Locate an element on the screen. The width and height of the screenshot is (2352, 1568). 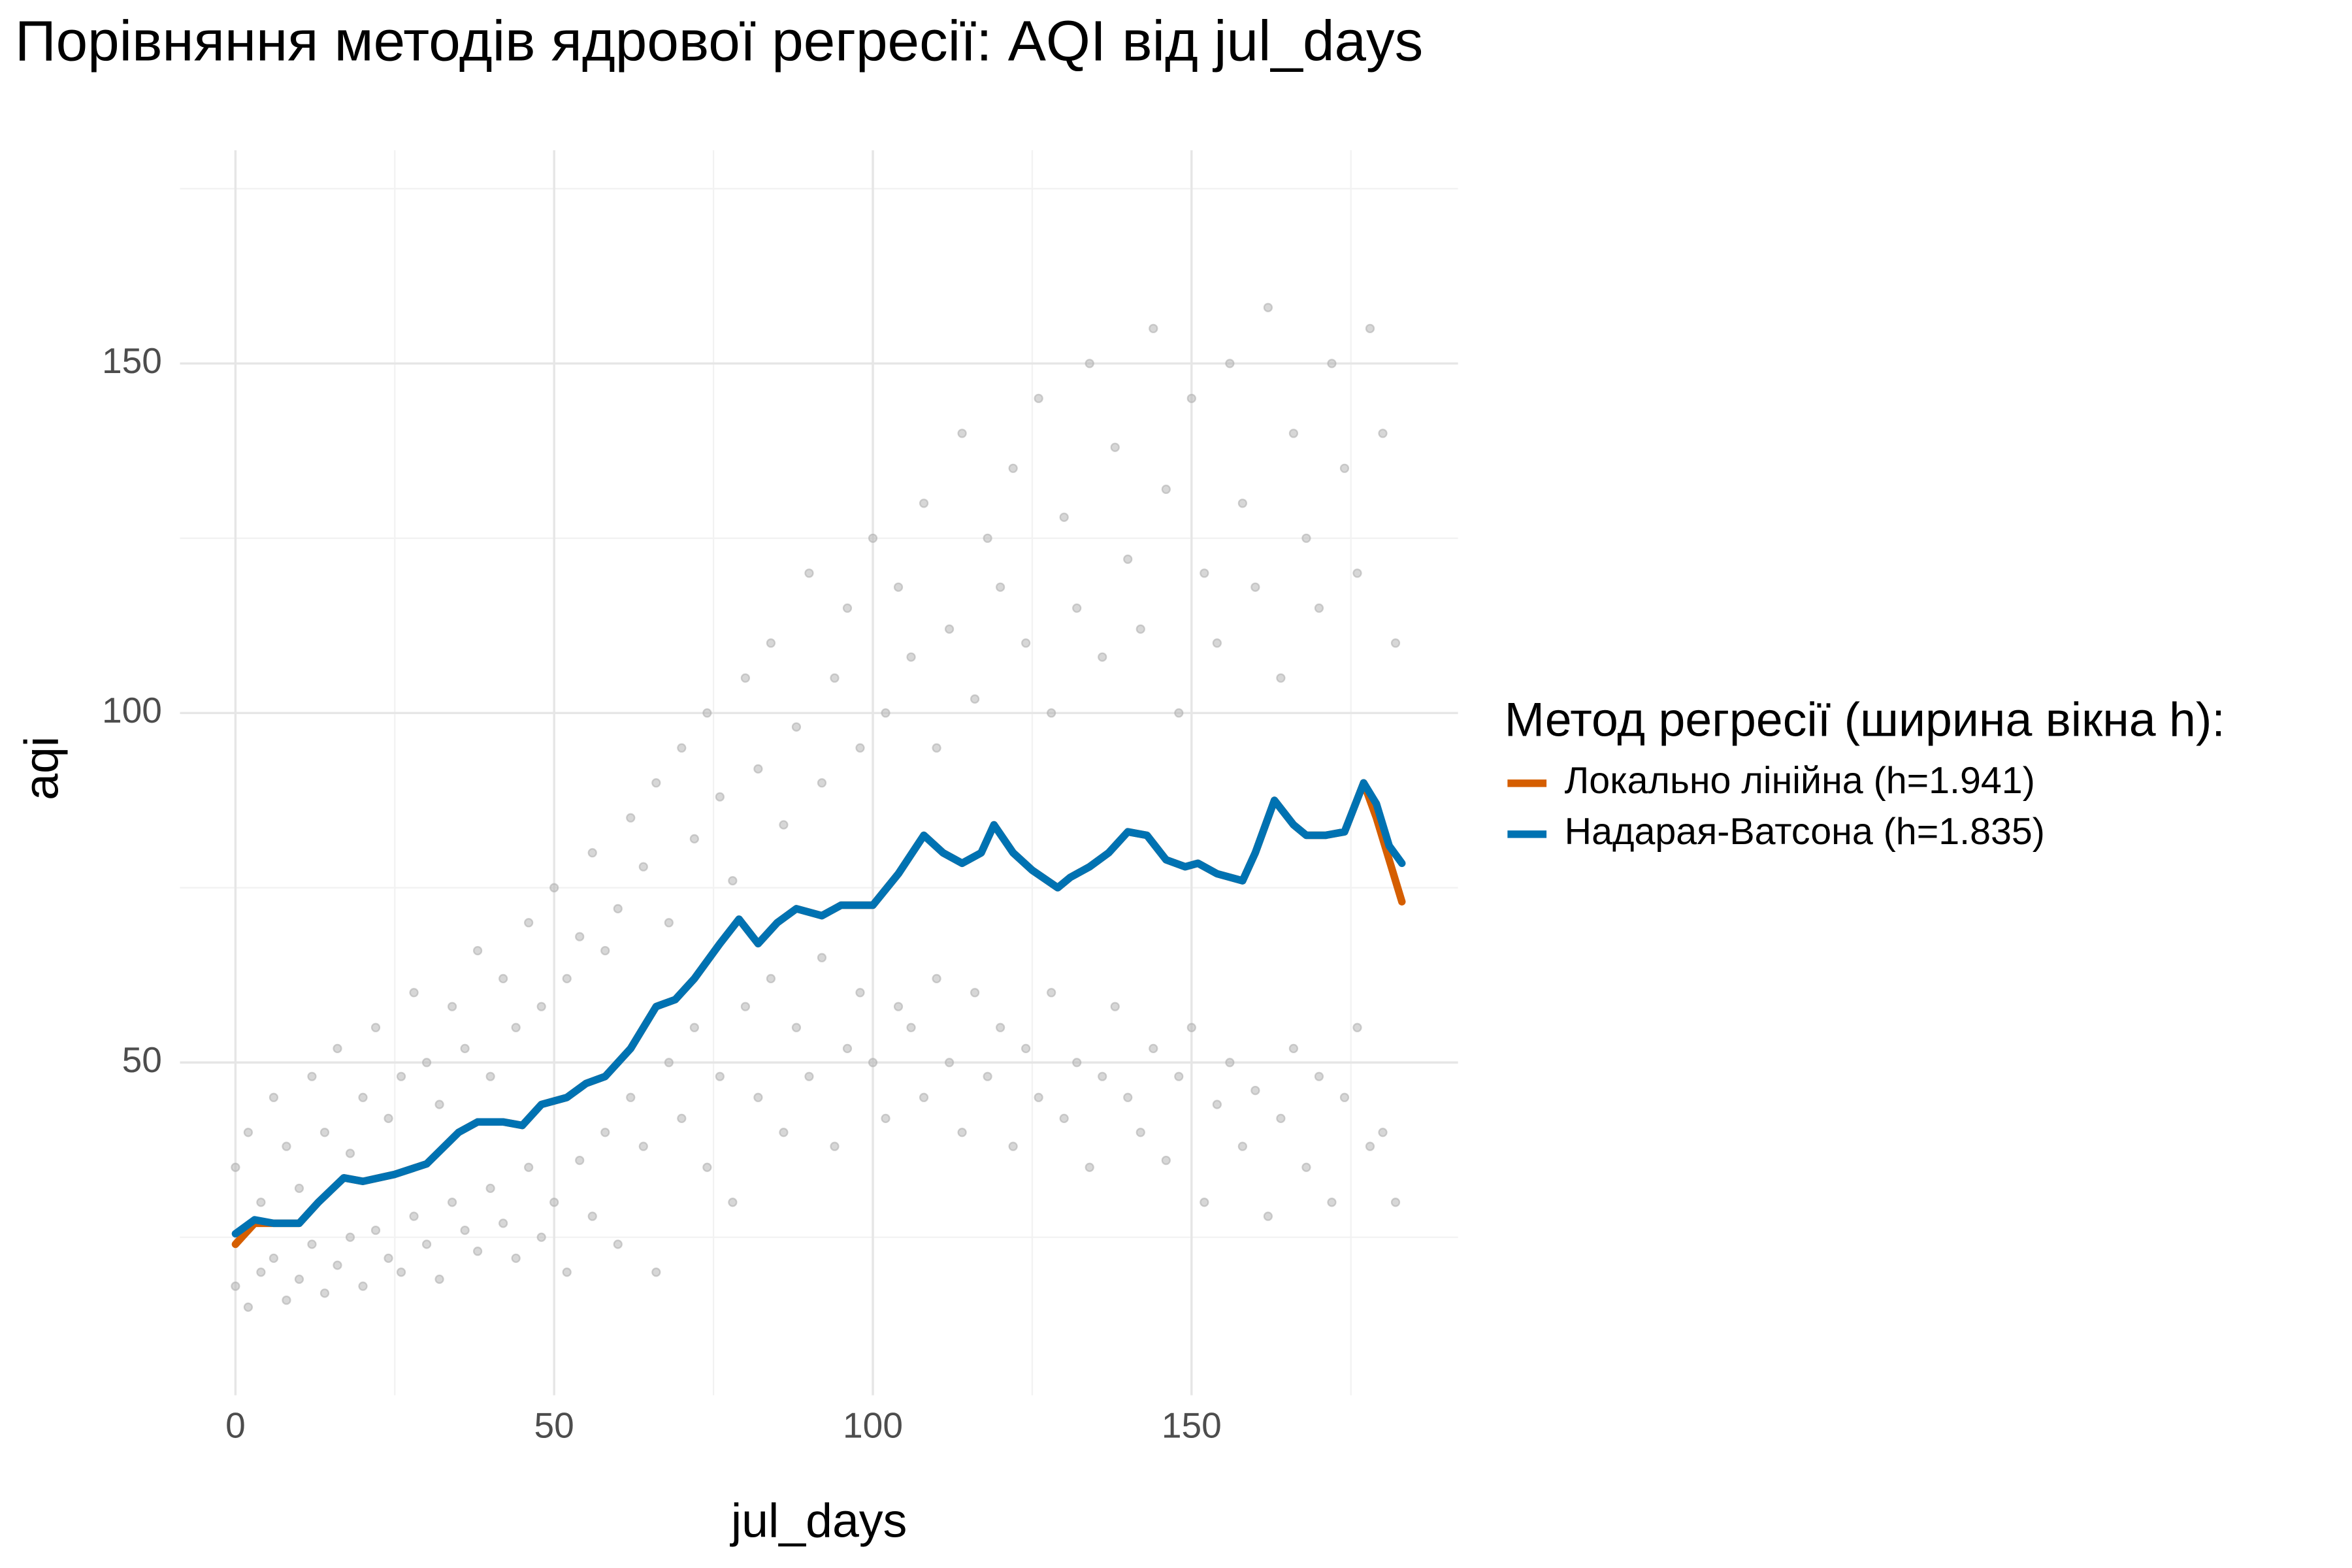
x-tick-label: 0 is located at coordinates (235, 1425).